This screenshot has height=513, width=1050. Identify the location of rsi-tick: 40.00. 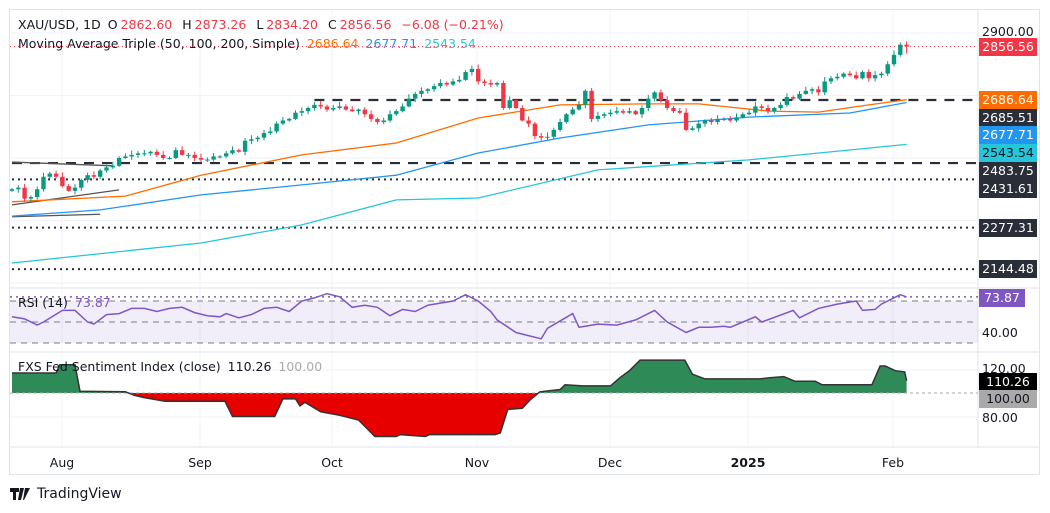
(1000, 332).